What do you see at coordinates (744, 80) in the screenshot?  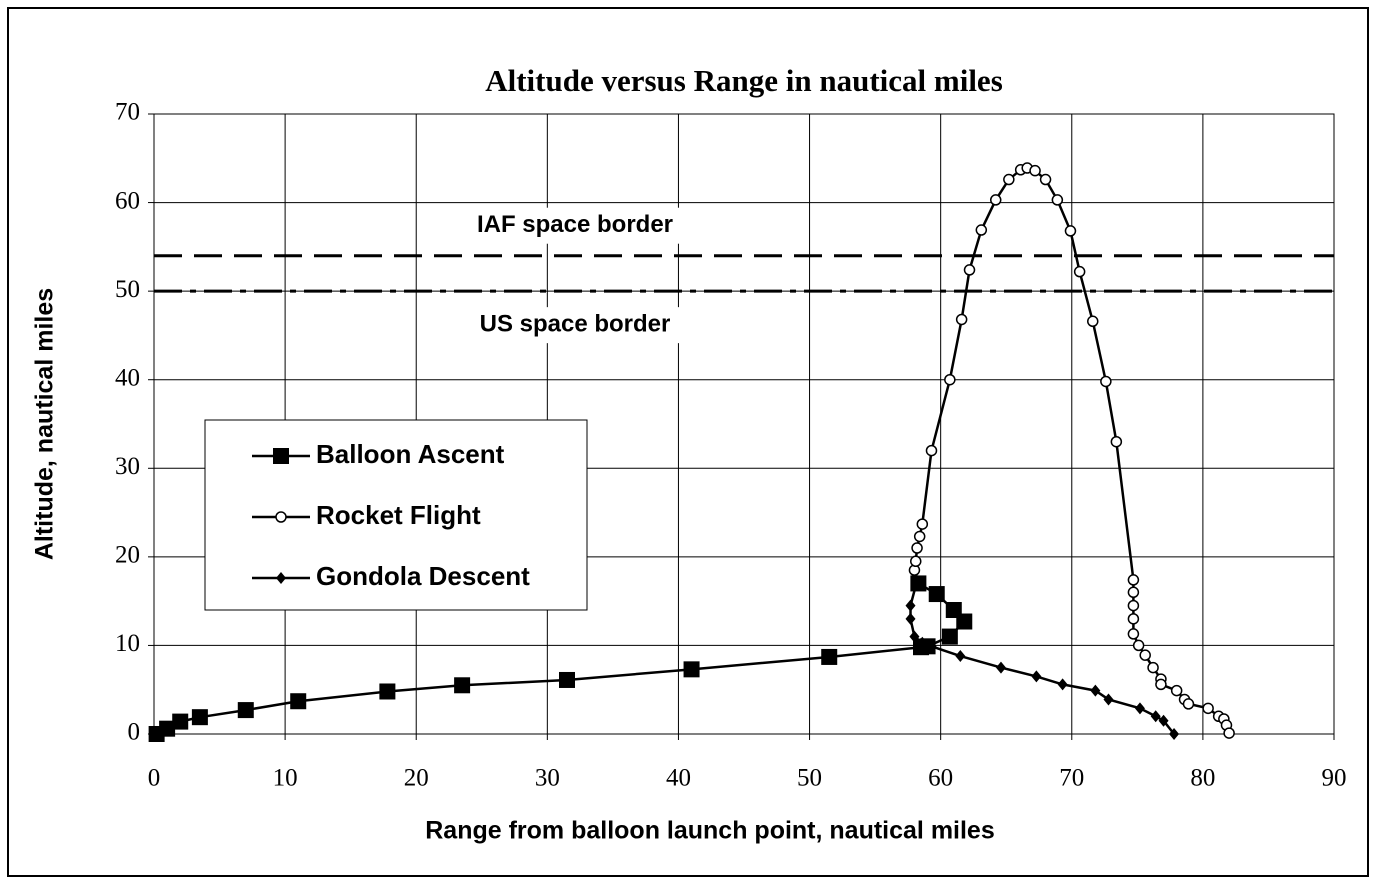 I see `chart-title: Altitude versus Range in nautical miles` at bounding box center [744, 80].